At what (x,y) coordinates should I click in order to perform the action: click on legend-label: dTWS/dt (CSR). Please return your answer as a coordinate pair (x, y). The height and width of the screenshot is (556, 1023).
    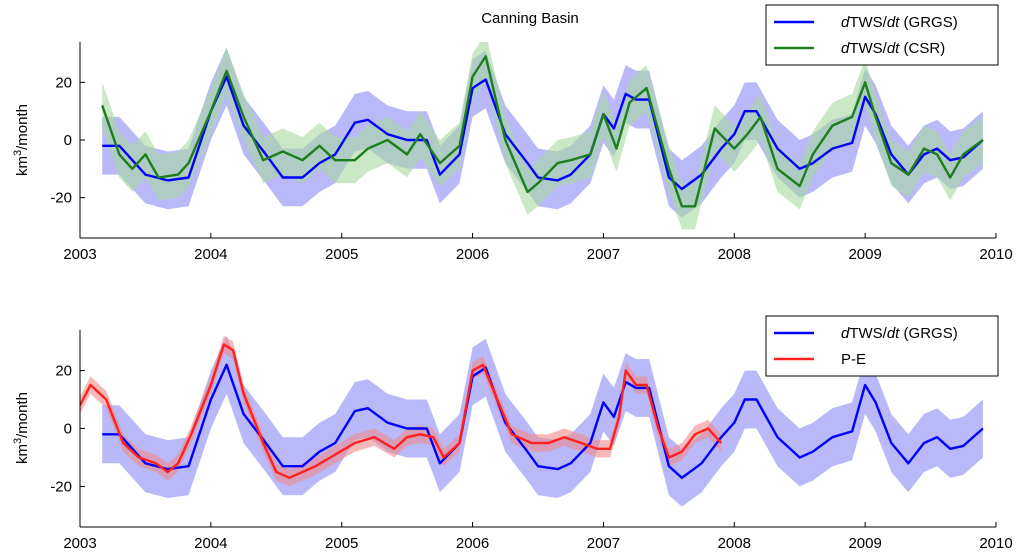
    Looking at the image, I should click on (893, 48).